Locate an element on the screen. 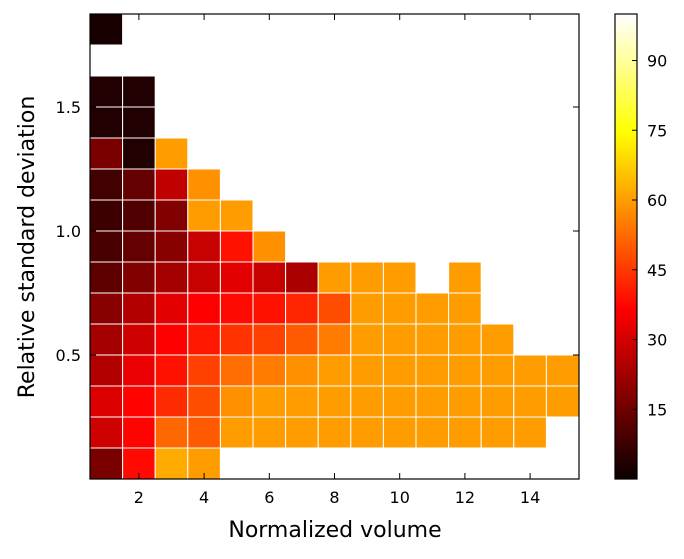 This screenshot has width=684, height=559. colorbar-tick-label: 45 is located at coordinates (657, 270).